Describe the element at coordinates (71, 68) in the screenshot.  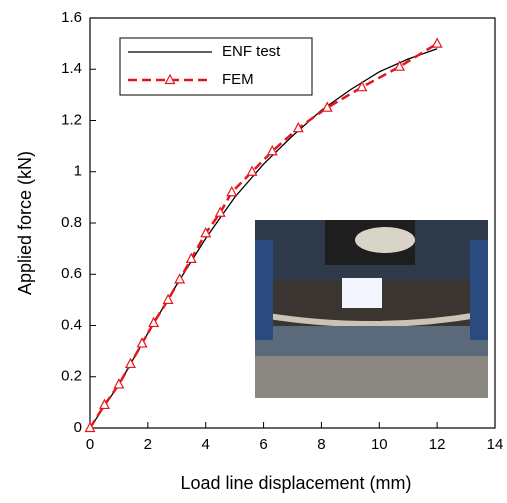
I see `y-tick-label: 1.4` at that location.